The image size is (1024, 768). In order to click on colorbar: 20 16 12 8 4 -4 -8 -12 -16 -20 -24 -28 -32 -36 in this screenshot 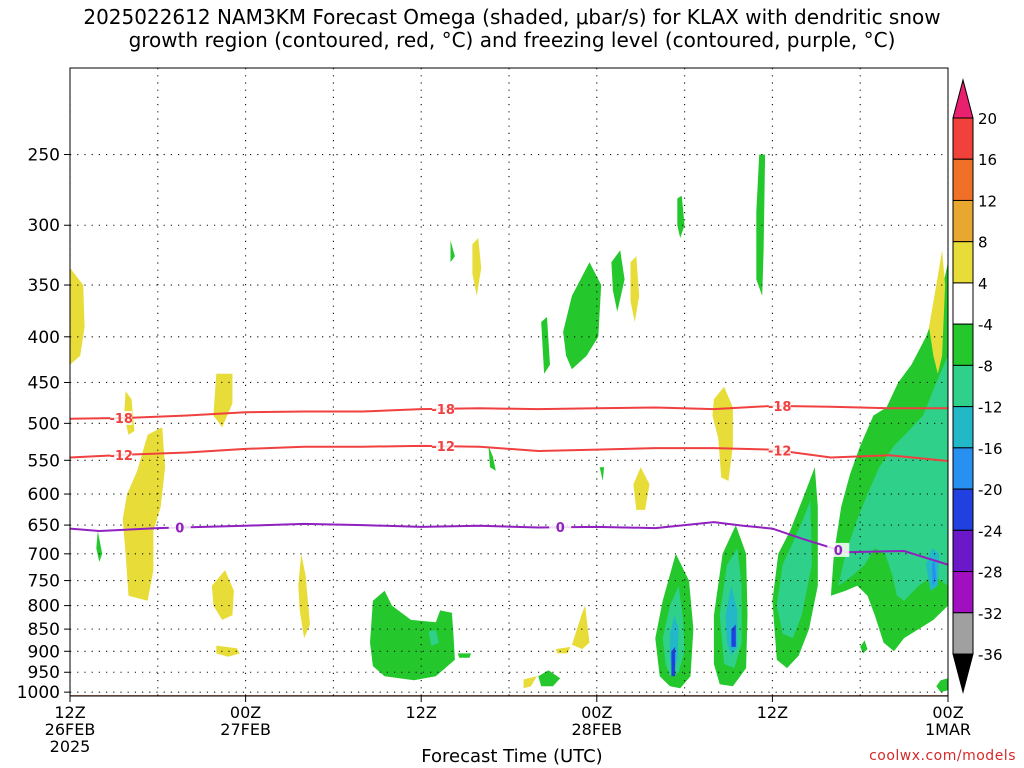, I will do `click(977, 386)`.